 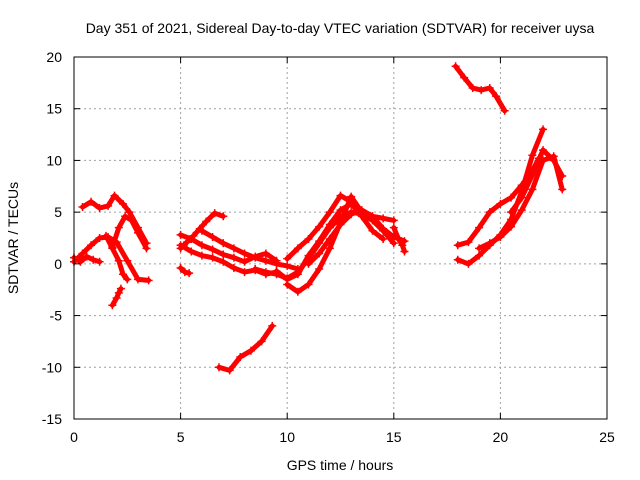 What do you see at coordinates (340, 465) in the screenshot?
I see `x-axis-label: GPS time / hours` at bounding box center [340, 465].